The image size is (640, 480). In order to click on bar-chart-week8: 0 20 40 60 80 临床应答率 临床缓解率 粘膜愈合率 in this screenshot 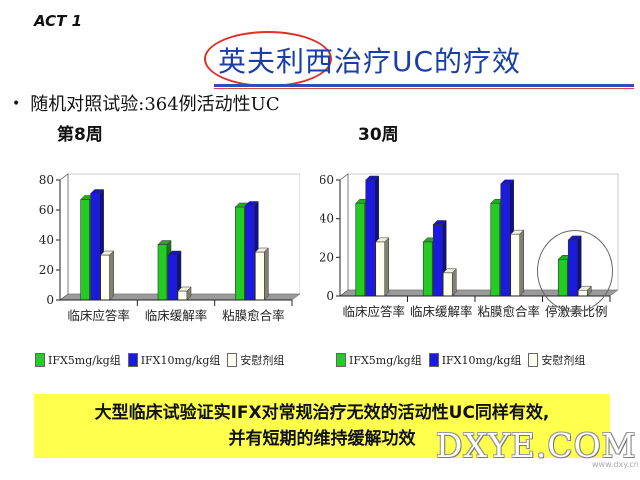, I will do `click(169, 248)`.